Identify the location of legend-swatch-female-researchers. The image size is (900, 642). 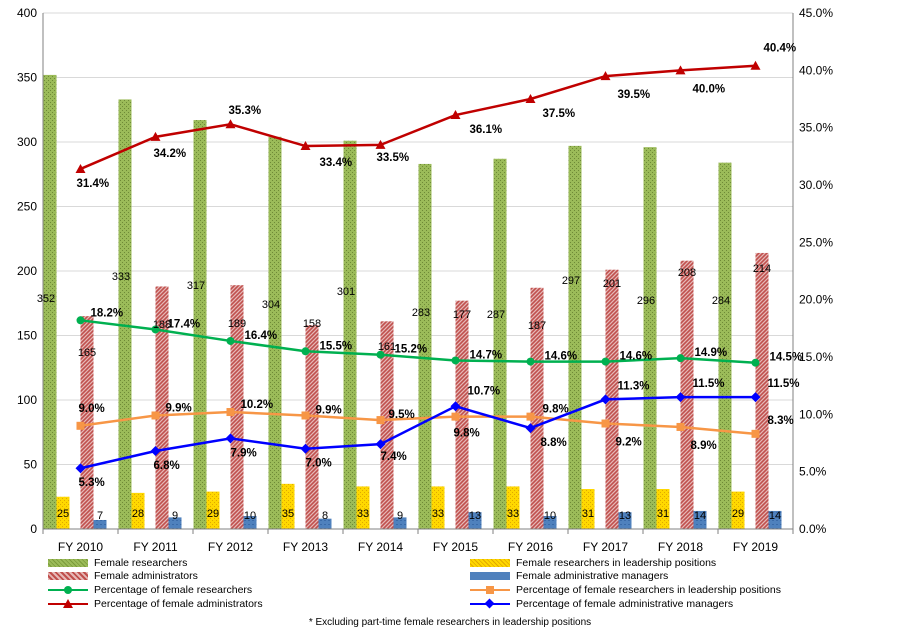
(68, 563).